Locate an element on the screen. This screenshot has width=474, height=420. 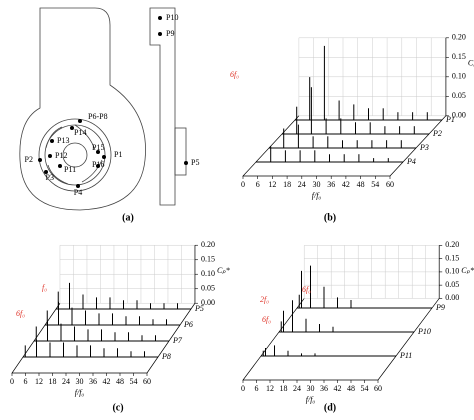
point-label: P14 is located at coordinates (80, 132).